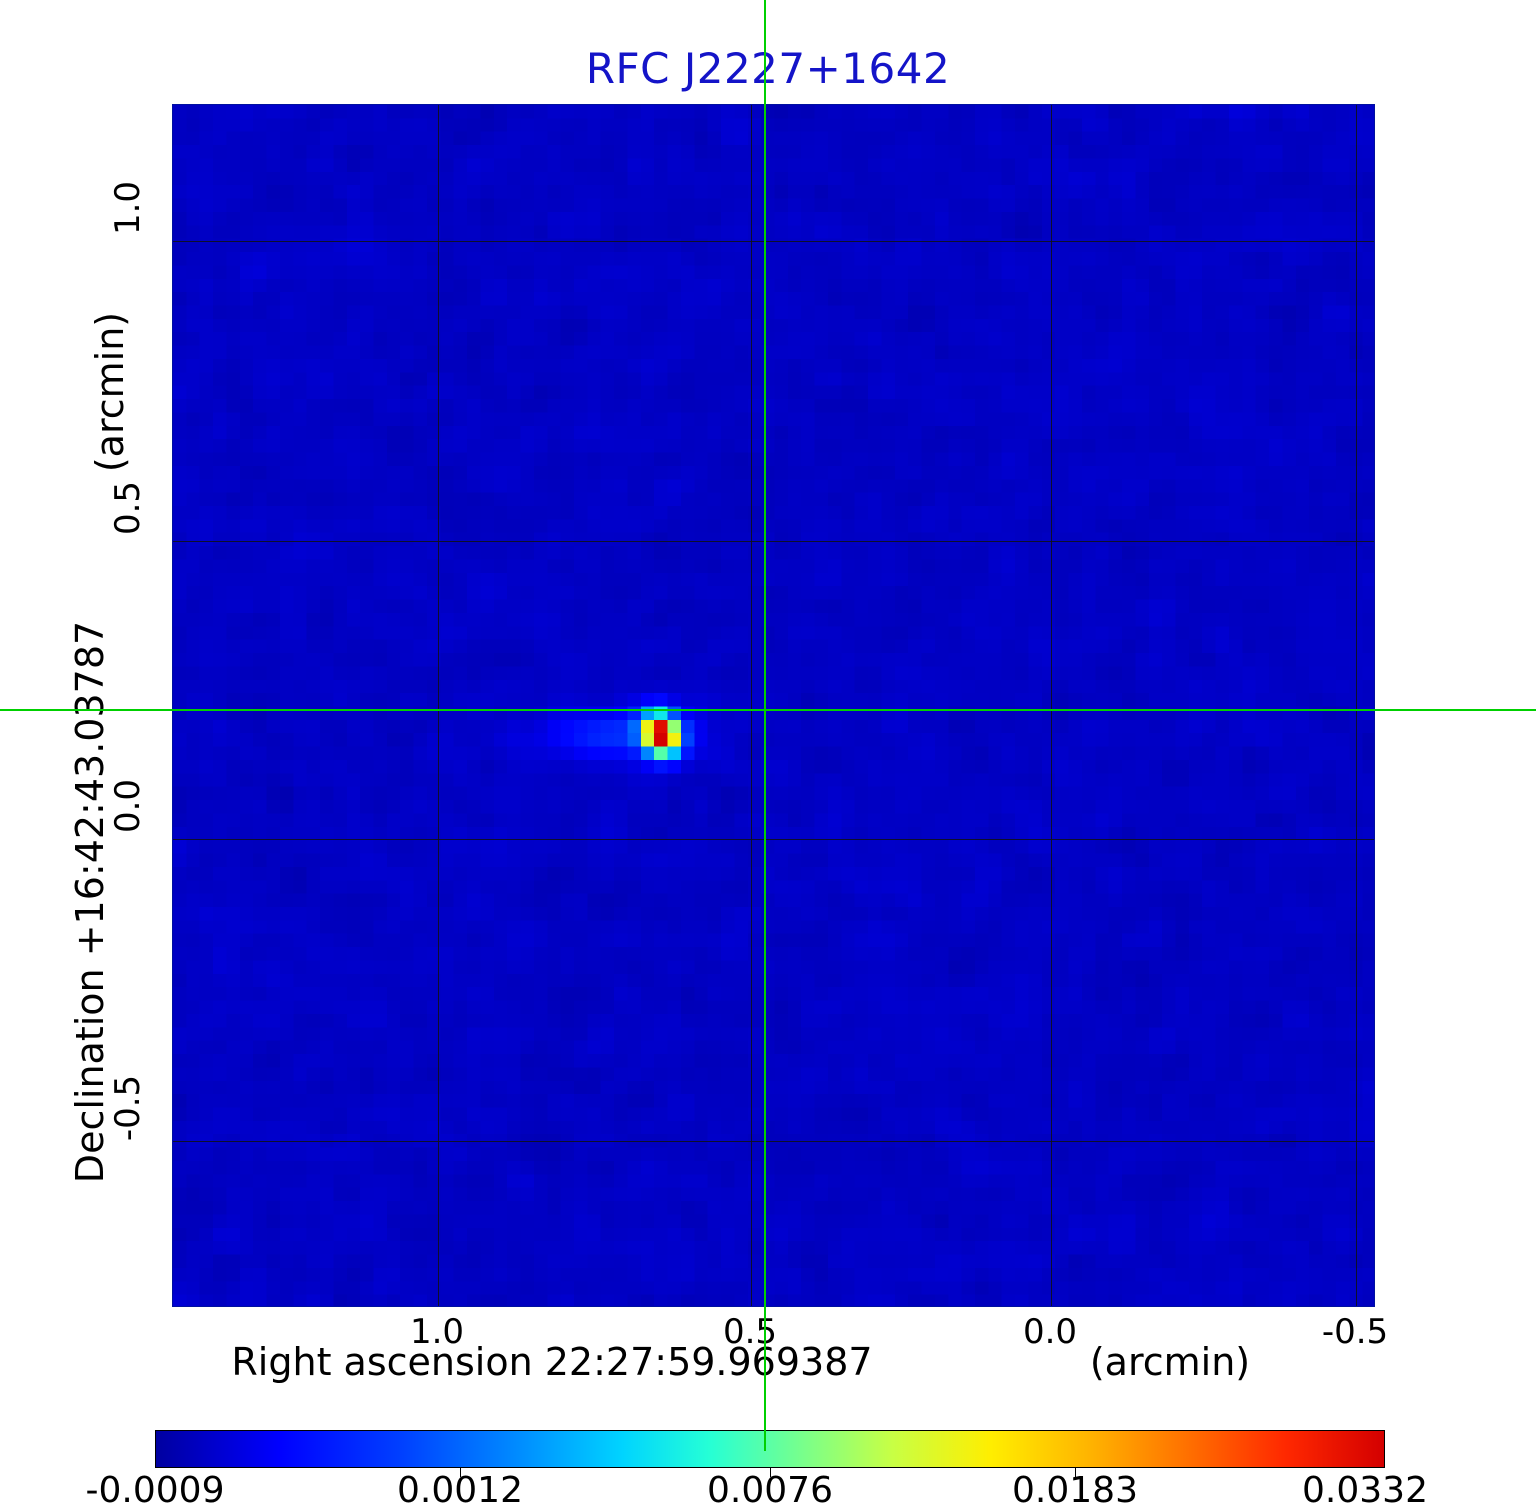 This screenshot has height=1511, width=1536. Describe the element at coordinates (128, 806) in the screenshot. I see `ytick-label-2: 0.0` at that location.